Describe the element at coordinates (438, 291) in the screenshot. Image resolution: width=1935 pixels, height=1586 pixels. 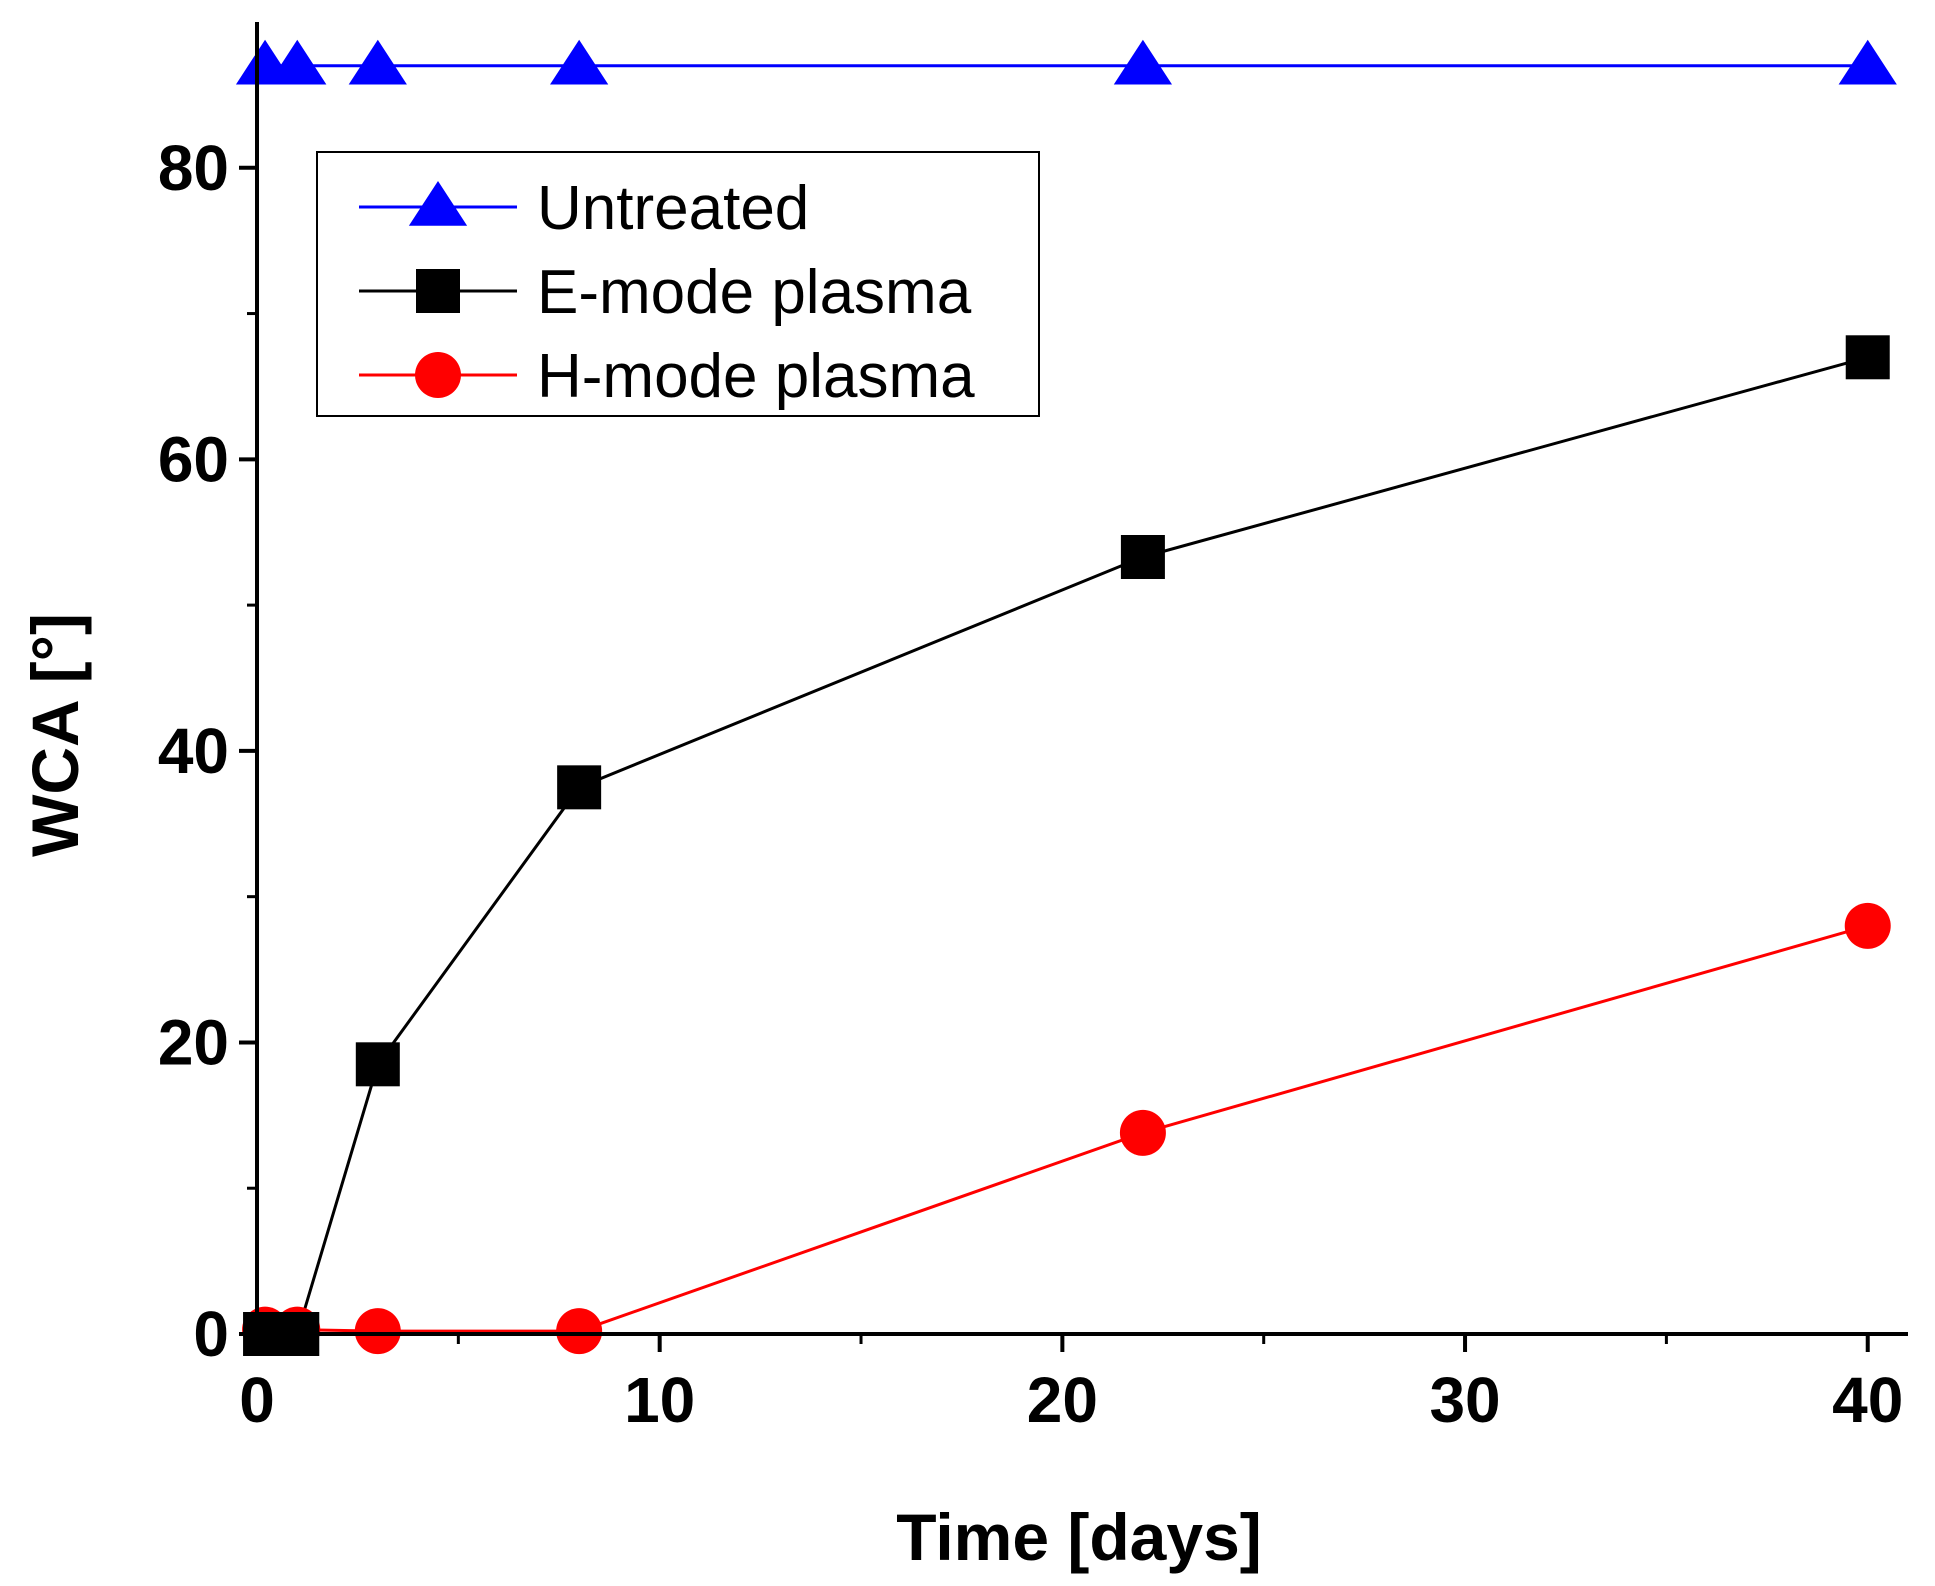
I see `legend-marker-e-mode-plasma` at that location.